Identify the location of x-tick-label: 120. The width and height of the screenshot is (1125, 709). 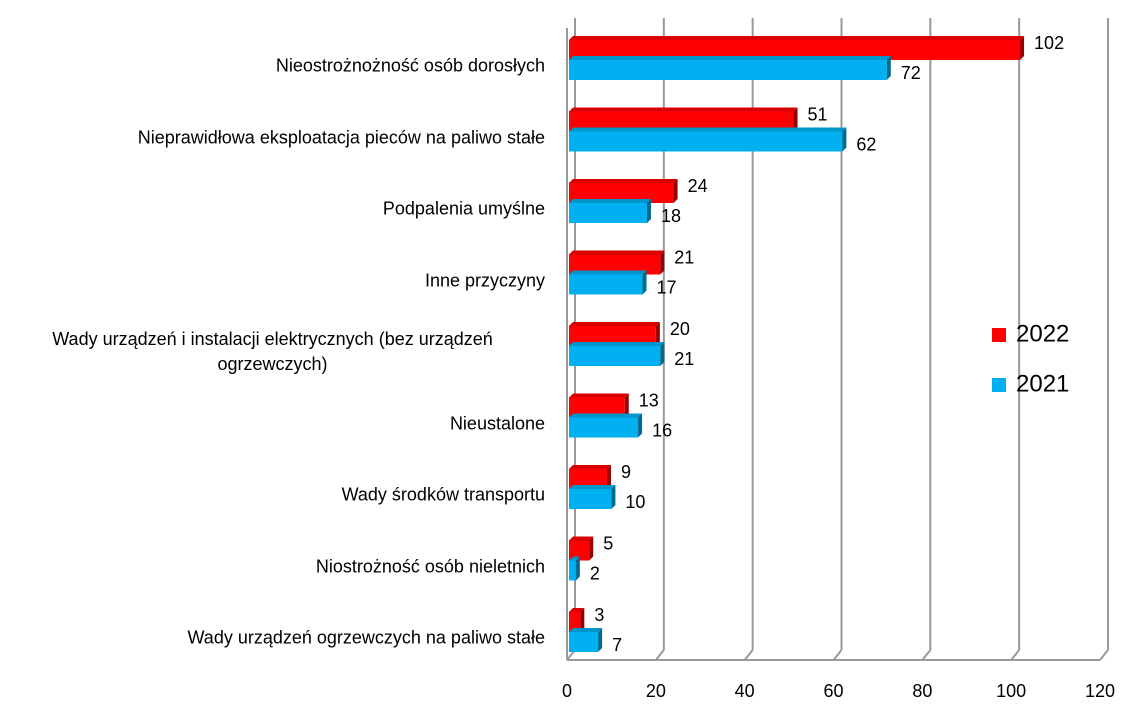
(1100, 691).